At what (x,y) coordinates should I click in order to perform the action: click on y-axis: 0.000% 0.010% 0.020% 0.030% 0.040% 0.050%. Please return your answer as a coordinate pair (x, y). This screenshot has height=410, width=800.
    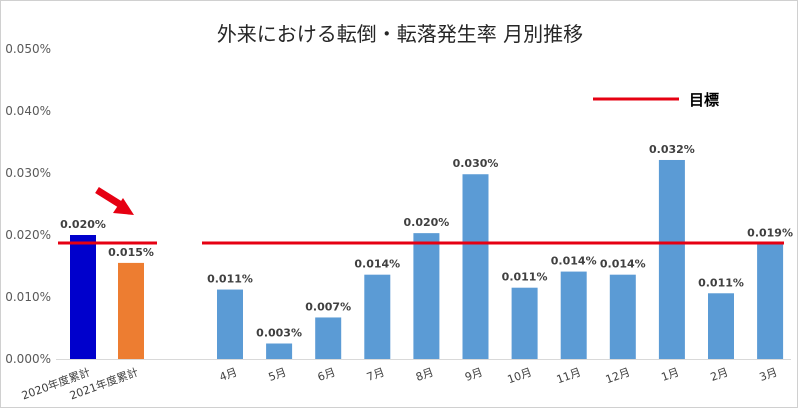
    Looking at the image, I should click on (28, 204).